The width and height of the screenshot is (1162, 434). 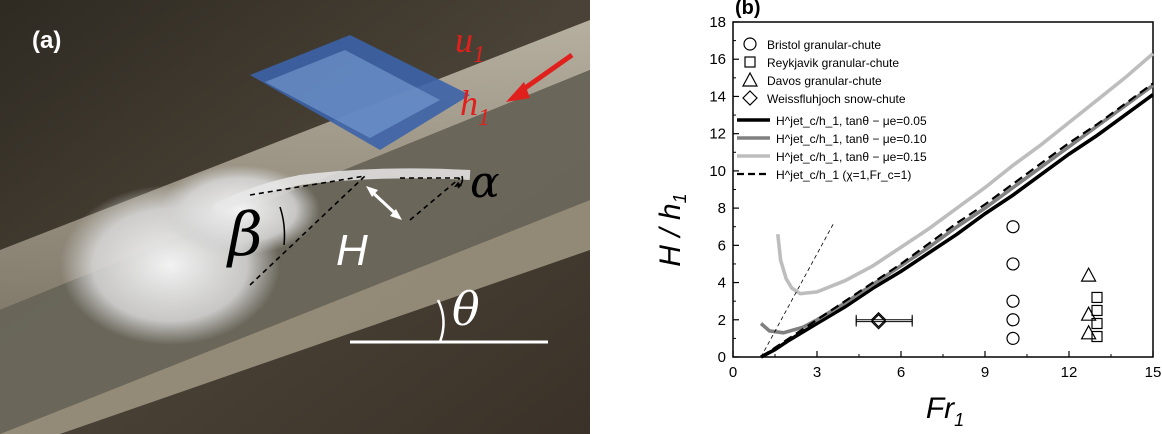 What do you see at coordinates (466, 309) in the screenshot?
I see `theta-label: θ` at bounding box center [466, 309].